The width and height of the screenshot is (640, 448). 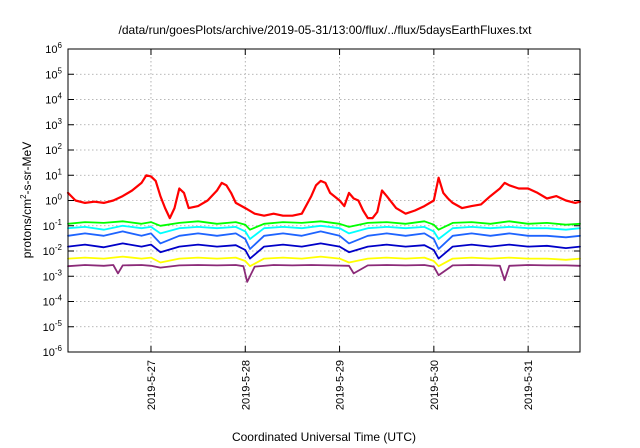 I want to click on y-tick-label: 10², so click(x=53, y=149).